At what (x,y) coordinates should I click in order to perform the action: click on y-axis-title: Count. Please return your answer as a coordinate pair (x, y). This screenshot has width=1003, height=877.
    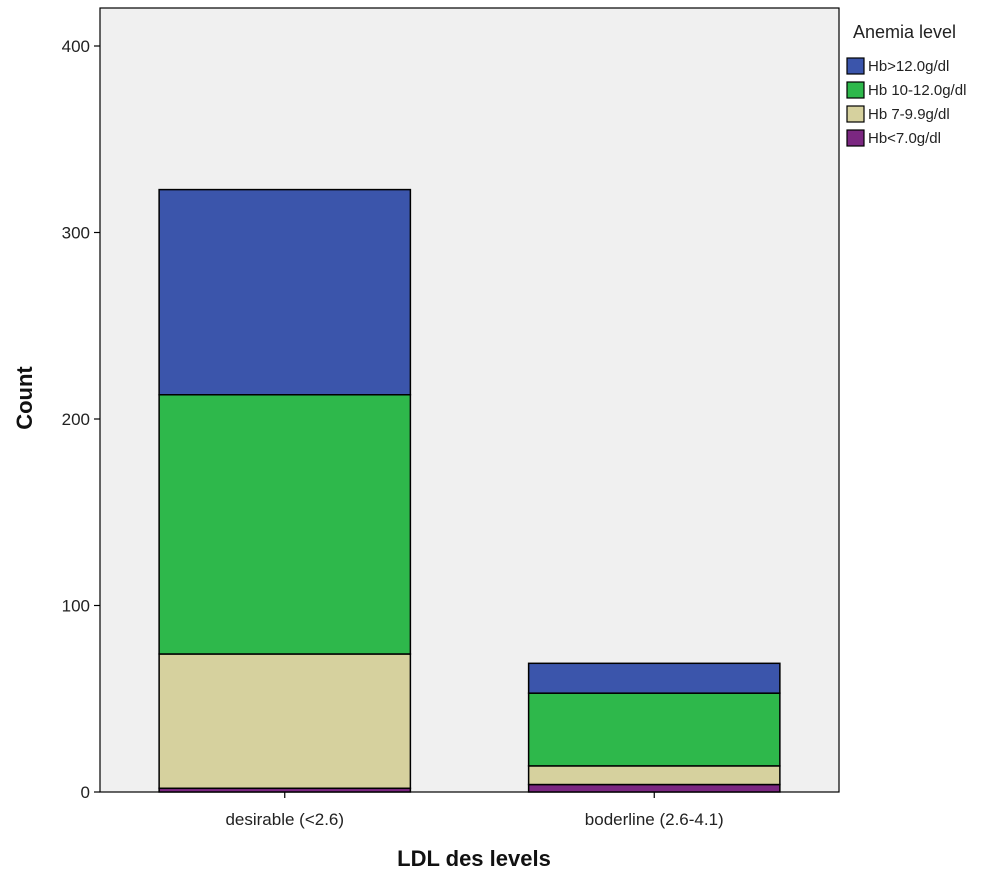
    Looking at the image, I should click on (24, 398).